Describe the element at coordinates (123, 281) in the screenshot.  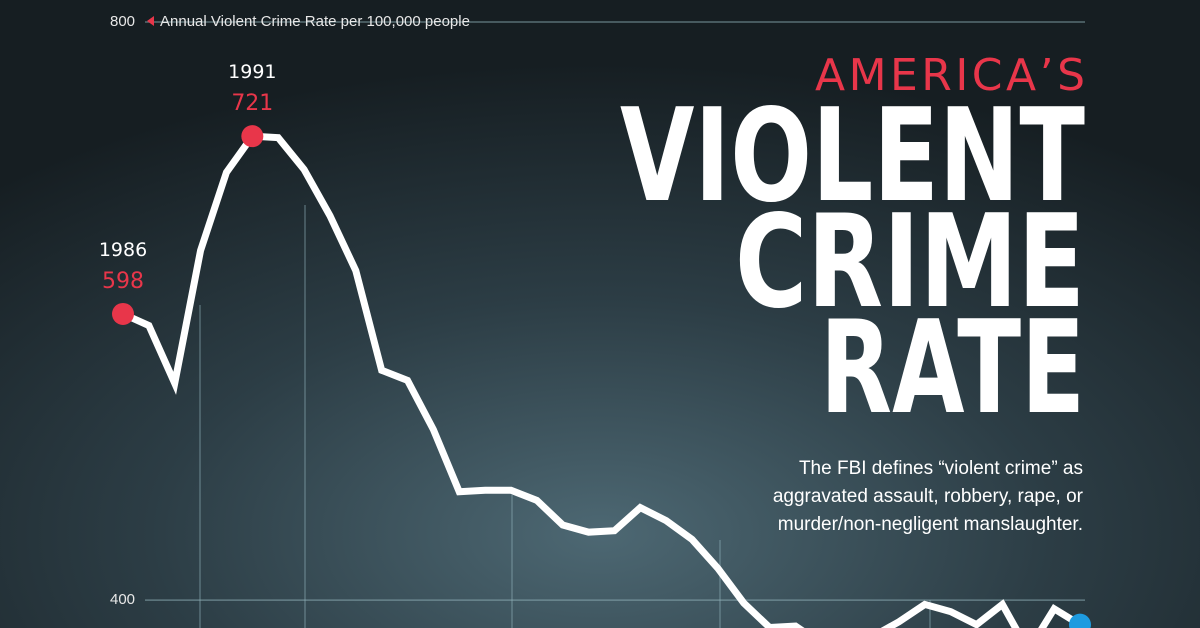
I see `annotation-value: 598` at that location.